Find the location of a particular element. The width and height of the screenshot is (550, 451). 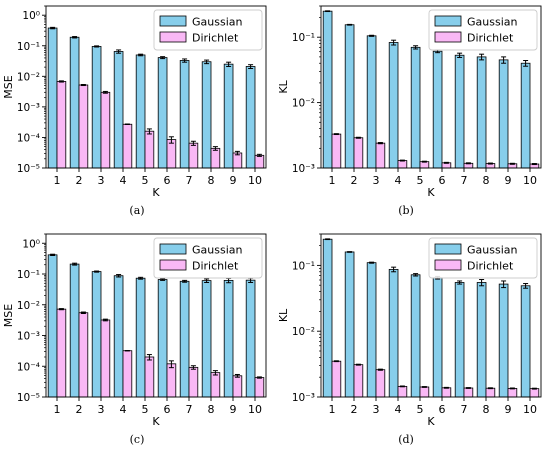

x-tick-label-3: 3 is located at coordinates (376, 409).